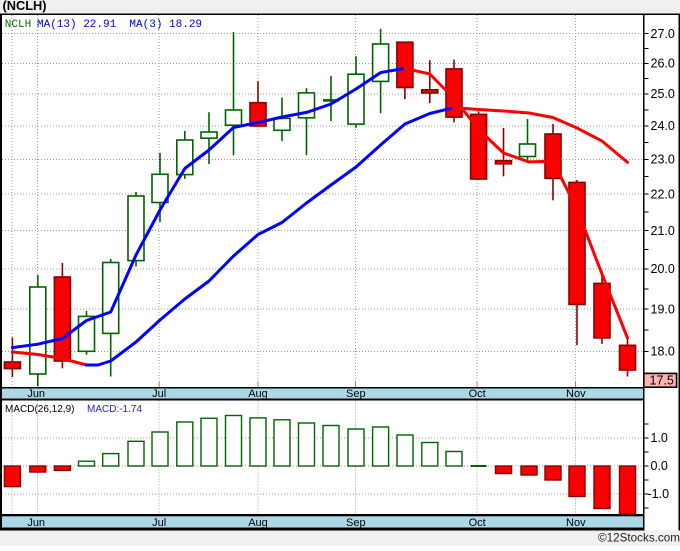 This screenshot has height=551, width=680. Describe the element at coordinates (659, 438) in the screenshot. I see `svg-text: 1.0` at that location.